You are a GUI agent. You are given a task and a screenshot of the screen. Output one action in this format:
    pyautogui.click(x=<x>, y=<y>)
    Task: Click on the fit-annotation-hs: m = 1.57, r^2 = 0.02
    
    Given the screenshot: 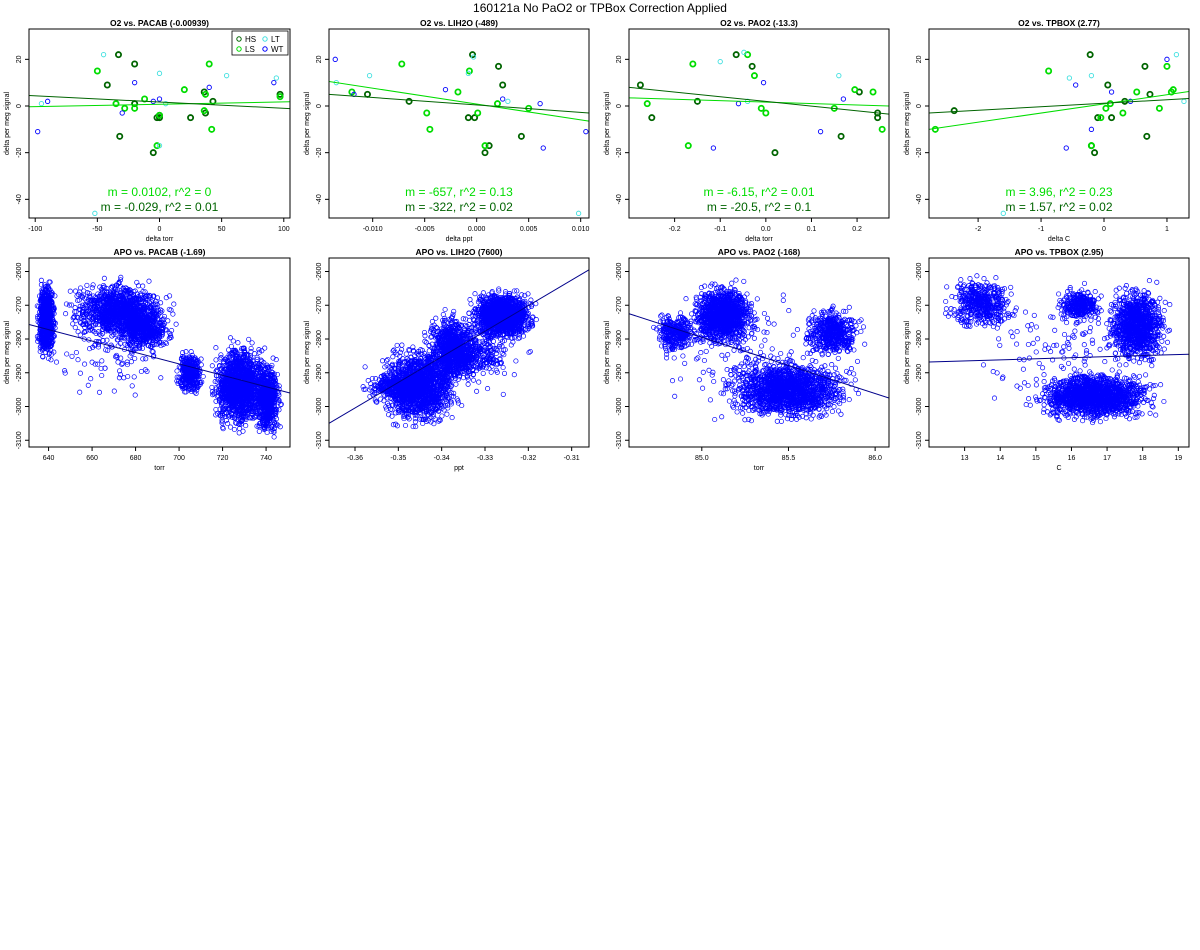 What is the action you would take?
    pyautogui.click(x=1058, y=207)
    